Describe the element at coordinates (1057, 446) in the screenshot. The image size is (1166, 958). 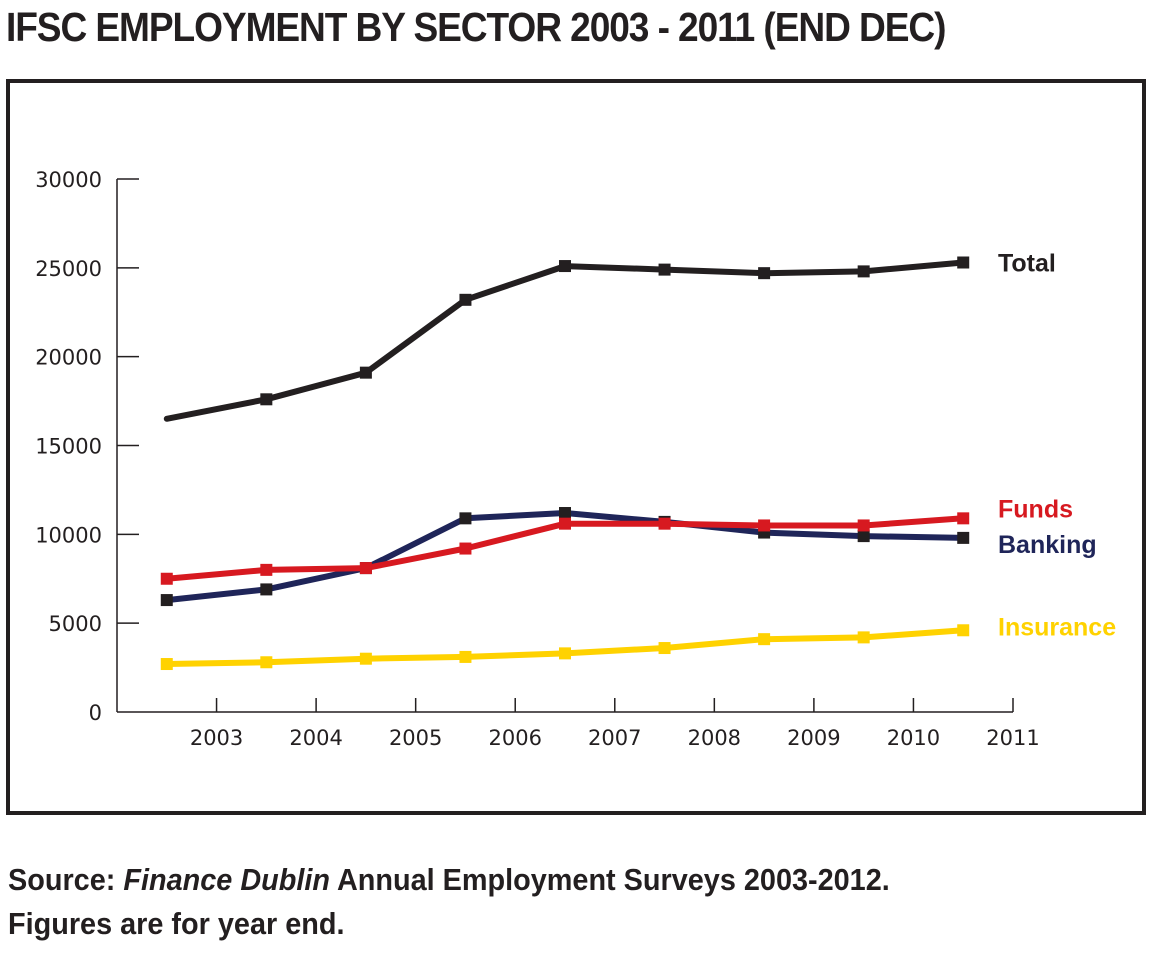
I see `legend: Total Funds Banking Insurance` at that location.